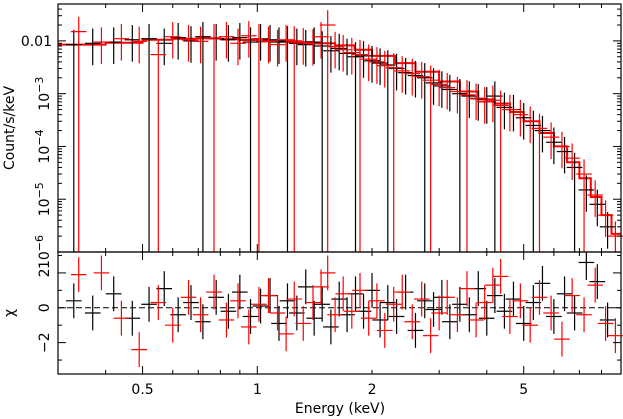 The height and width of the screenshot is (419, 623). Describe the element at coordinates (257, 390) in the screenshot. I see `x-tick-label: 1` at that location.